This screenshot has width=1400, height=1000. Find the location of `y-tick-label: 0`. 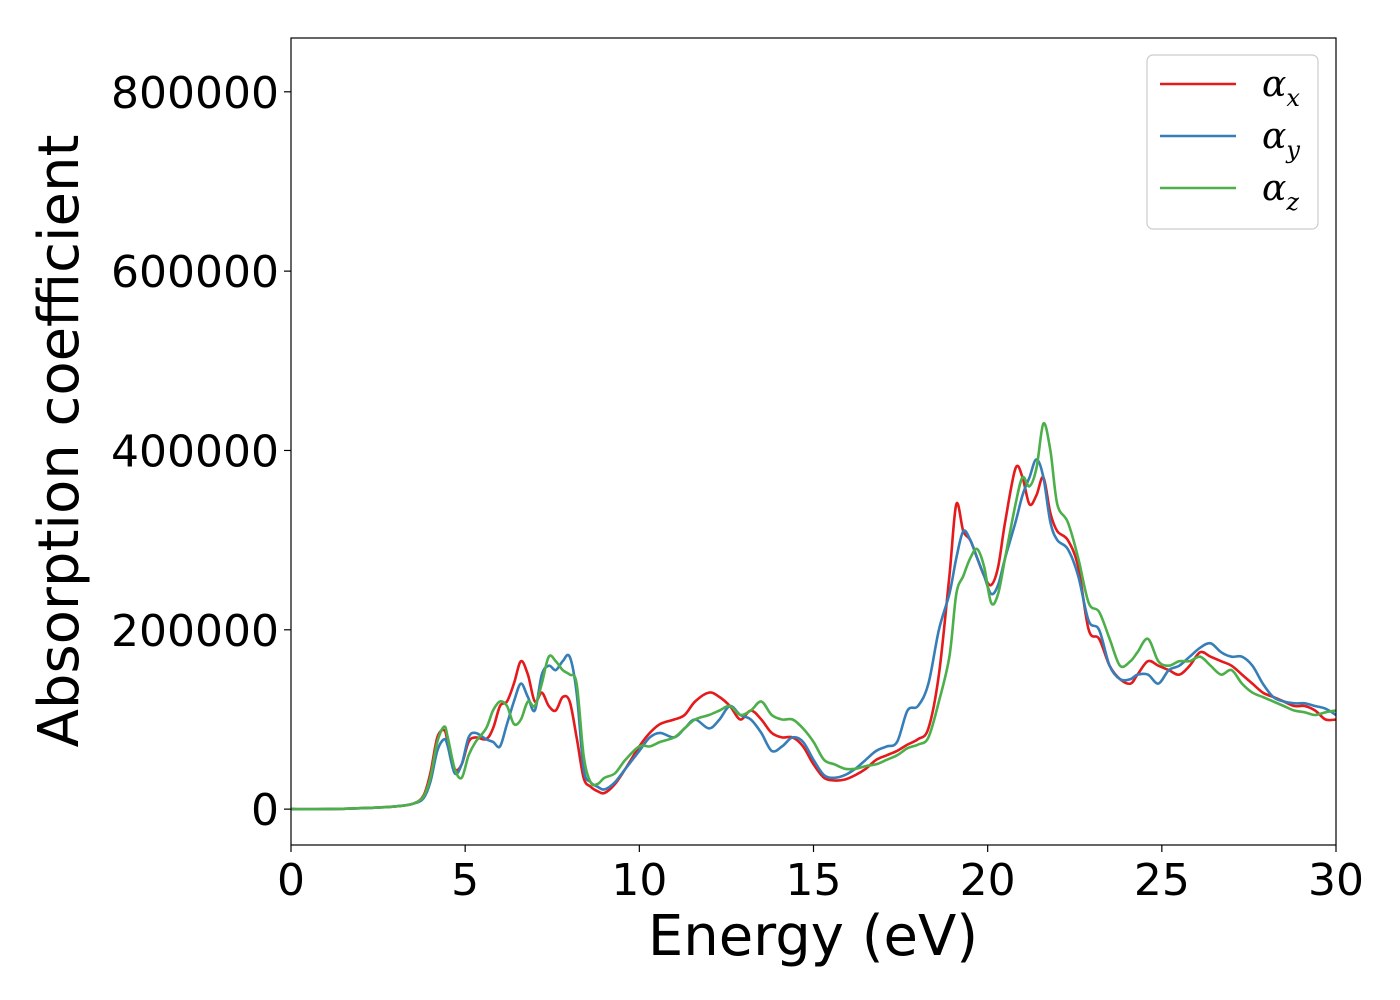

y-tick-label: 0 is located at coordinates (265, 810).